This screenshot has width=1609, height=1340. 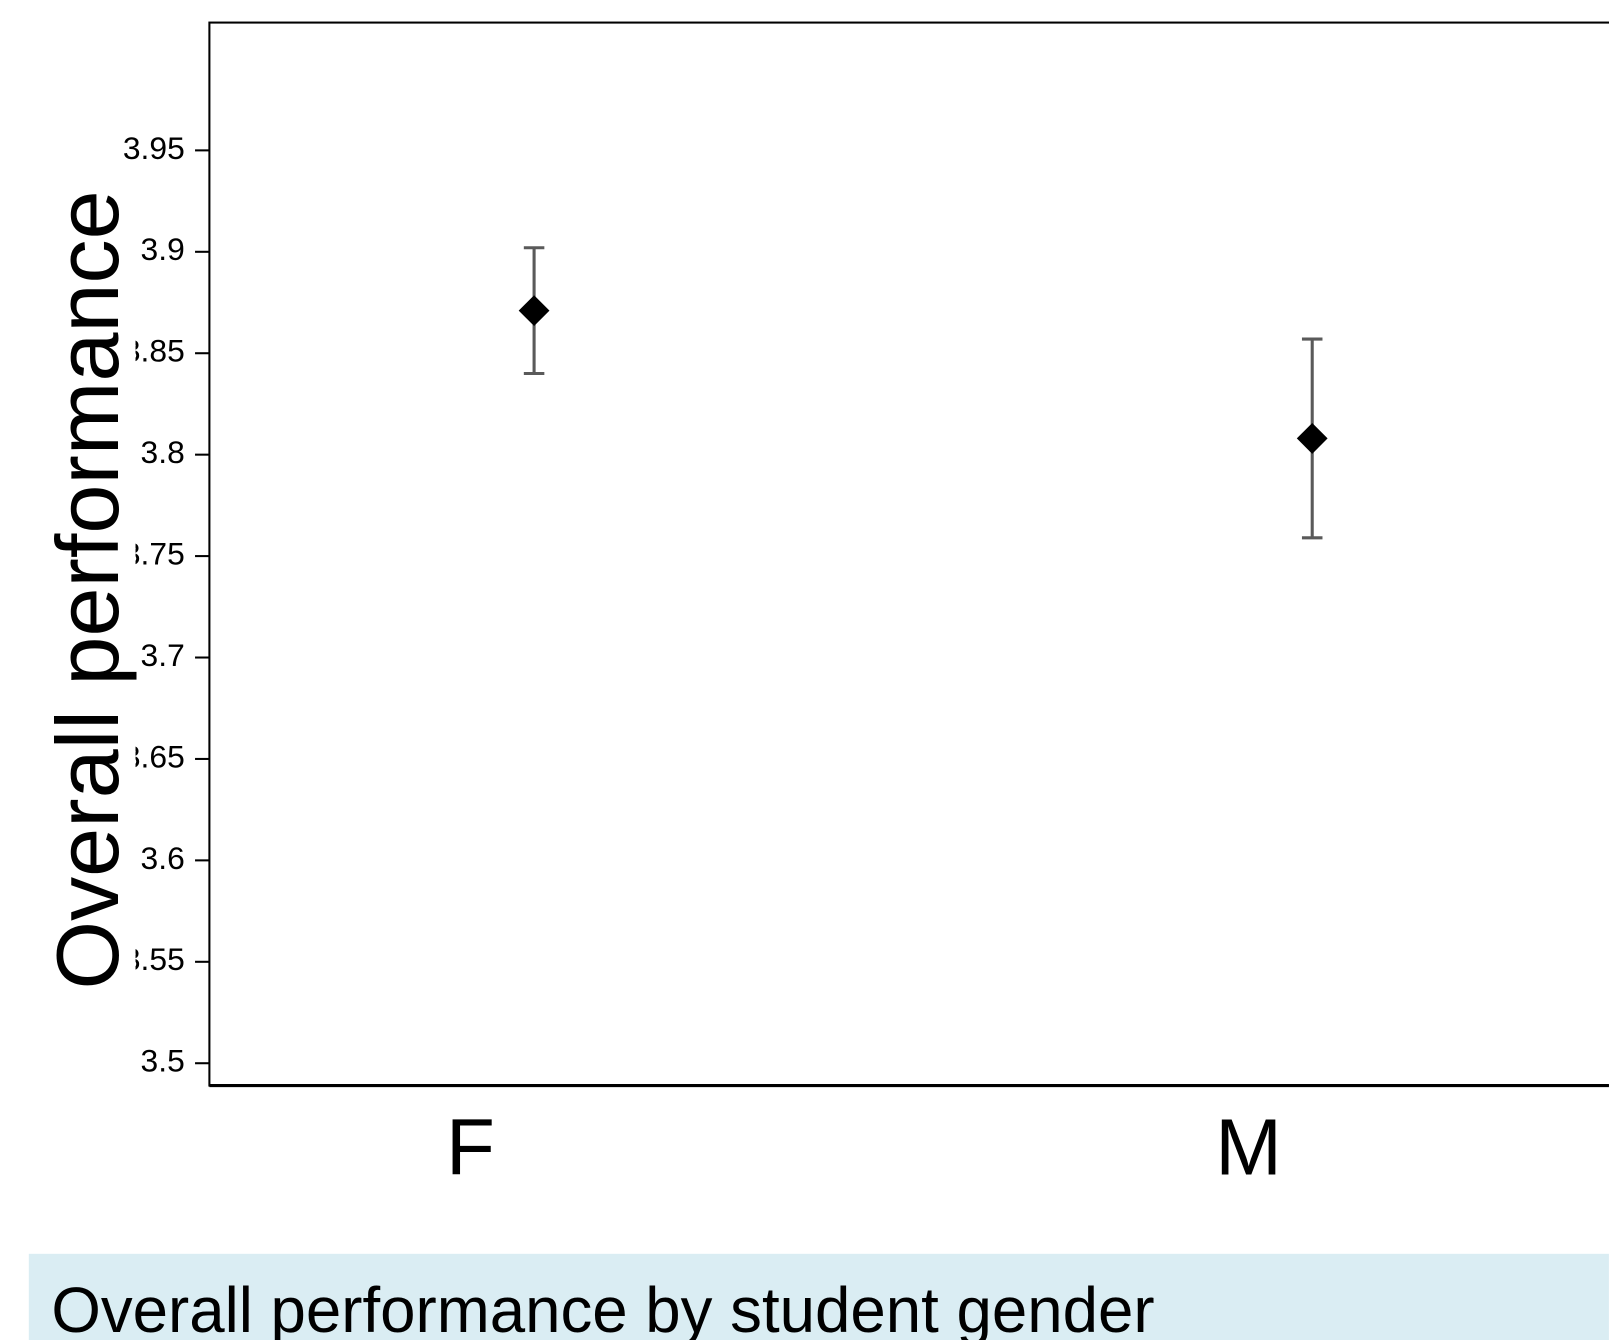 I want to click on y-tick-label: 3.9, so click(x=163, y=249).